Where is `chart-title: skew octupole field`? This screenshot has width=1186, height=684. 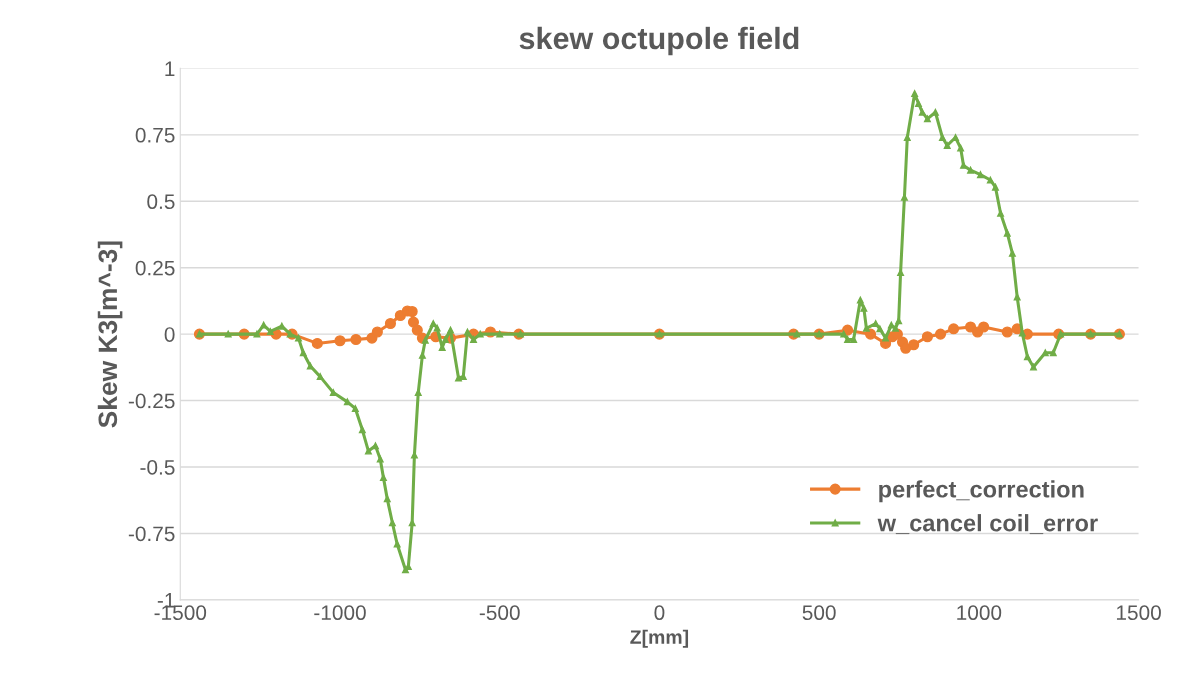
chart-title: skew octupole field is located at coordinates (659, 41).